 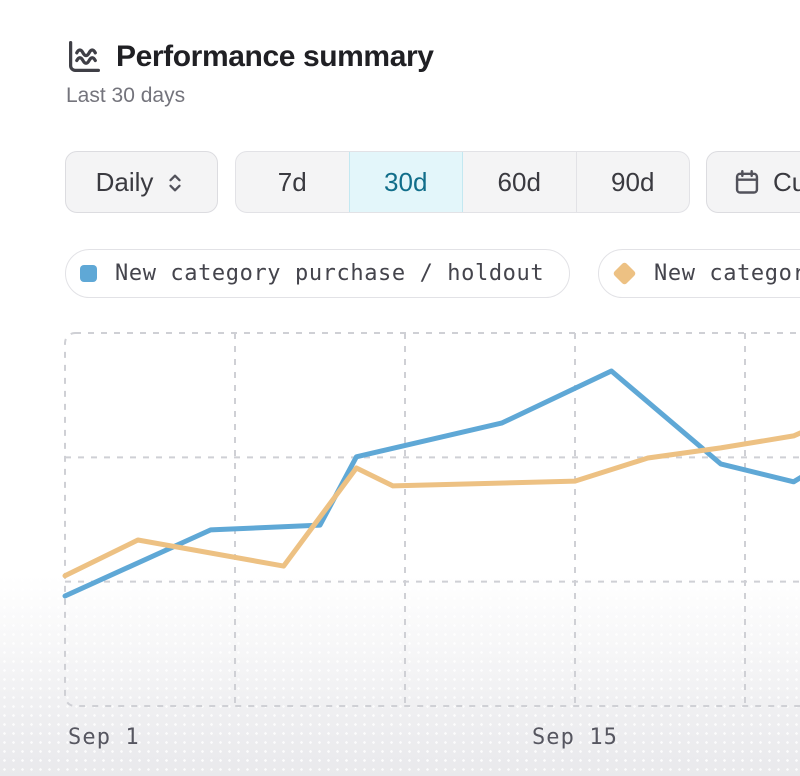 I want to click on legend-marker-square, so click(x=88, y=273).